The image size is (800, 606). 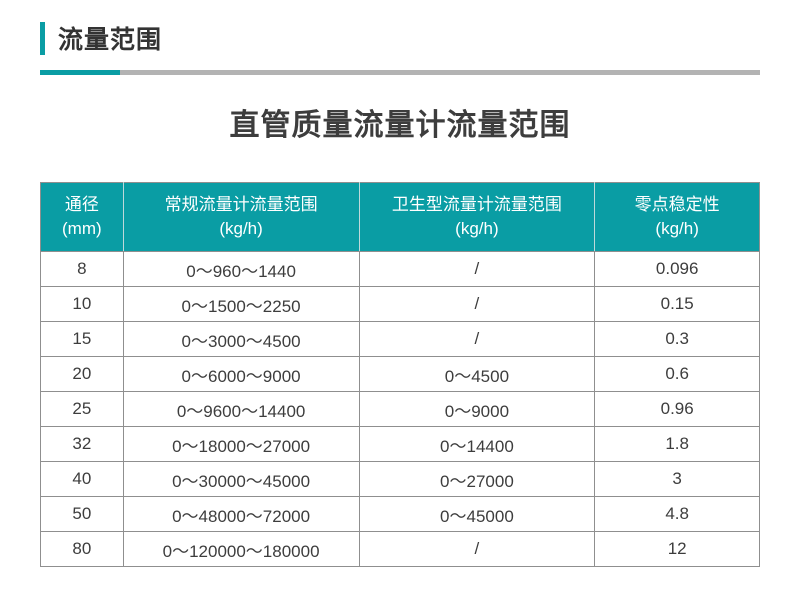 I want to click on header-label: 卫生型流量计流量范围, so click(x=476, y=205).